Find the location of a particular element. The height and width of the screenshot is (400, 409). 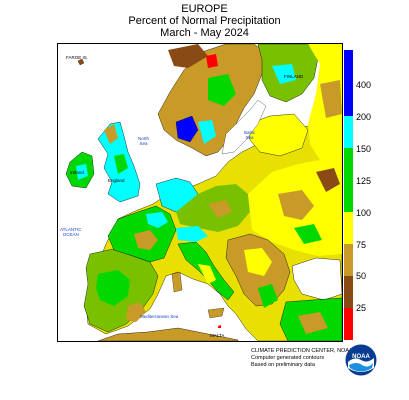

baltic-sea-label-line1: Baltic is located at coordinates (250, 132).